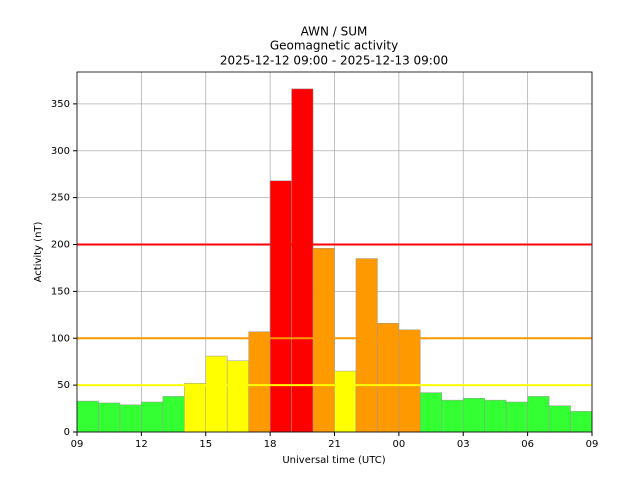 The width and height of the screenshot is (640, 480). Describe the element at coordinates (270, 444) in the screenshot. I see `x-tick-label: 18` at that location.